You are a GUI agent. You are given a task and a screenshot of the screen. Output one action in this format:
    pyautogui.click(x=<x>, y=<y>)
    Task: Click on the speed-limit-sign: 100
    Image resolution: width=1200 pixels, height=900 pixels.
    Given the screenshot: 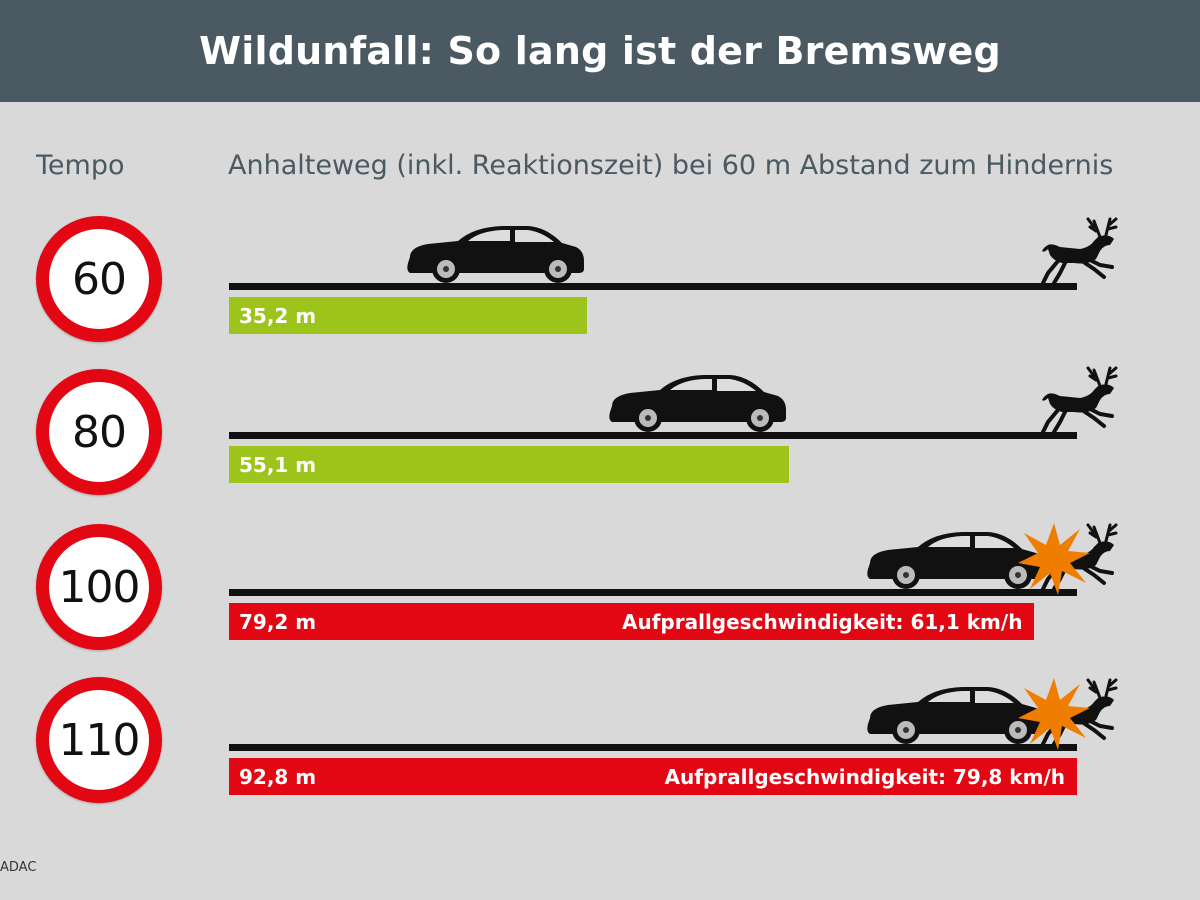 What is the action you would take?
    pyautogui.click(x=99, y=587)
    